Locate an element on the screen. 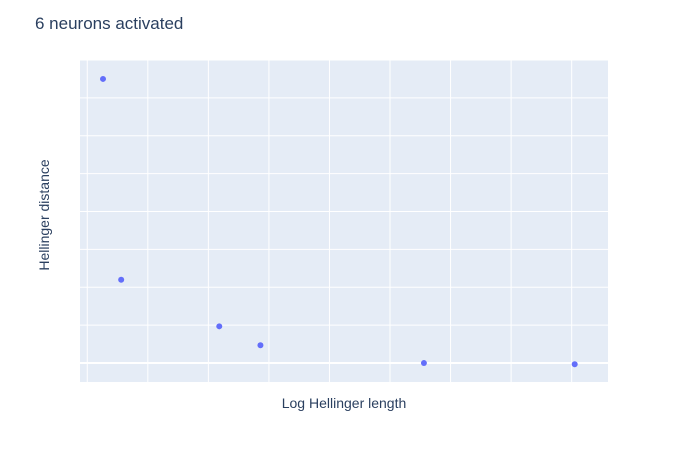 Image resolution: width=700 pixels, height=450 pixels. chart-title: 6 neurons activated is located at coordinates (109, 23).